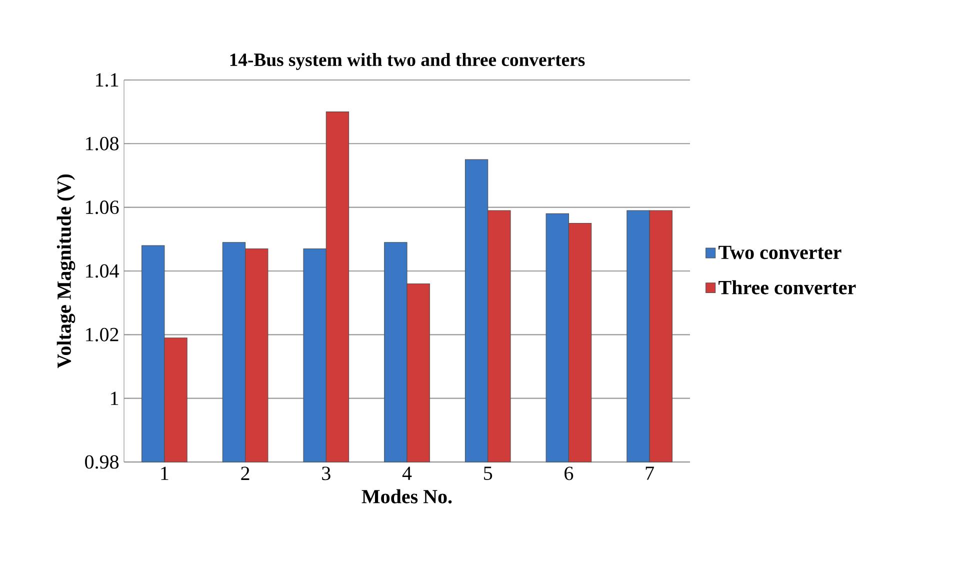 This screenshot has width=959, height=577. Describe the element at coordinates (102, 271) in the screenshot. I see `y-tick-label: 1.04` at that location.